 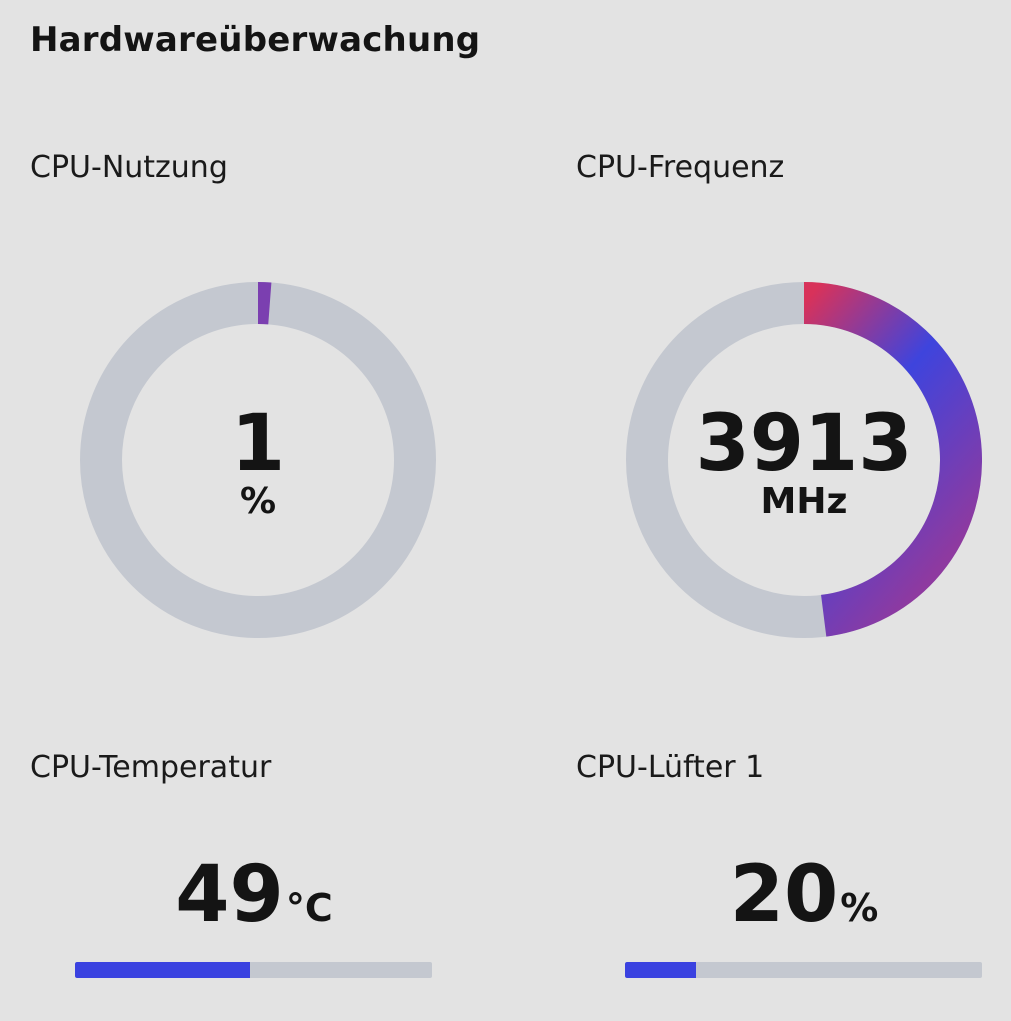 I want to click on cpu-temperature-bar-fill, so click(x=162, y=970).